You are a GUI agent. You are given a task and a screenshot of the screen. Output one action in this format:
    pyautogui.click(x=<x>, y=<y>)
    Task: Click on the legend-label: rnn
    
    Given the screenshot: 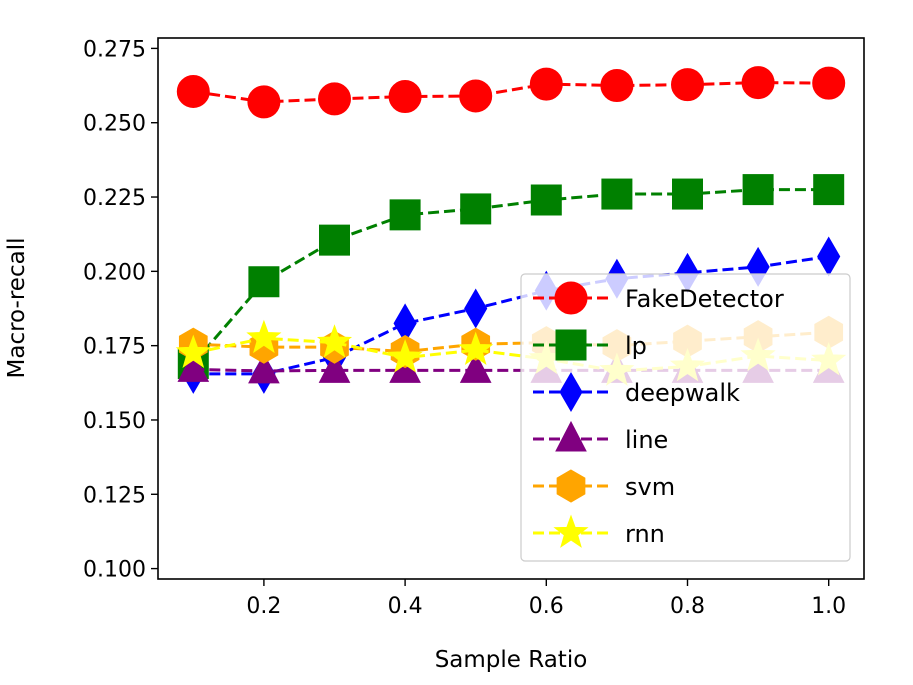 What is the action you would take?
    pyautogui.click(x=645, y=534)
    